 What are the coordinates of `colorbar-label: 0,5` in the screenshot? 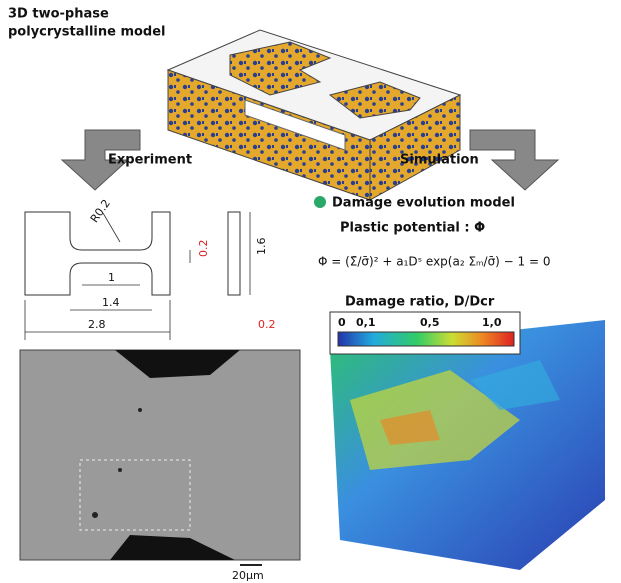 It's located at (430, 322).